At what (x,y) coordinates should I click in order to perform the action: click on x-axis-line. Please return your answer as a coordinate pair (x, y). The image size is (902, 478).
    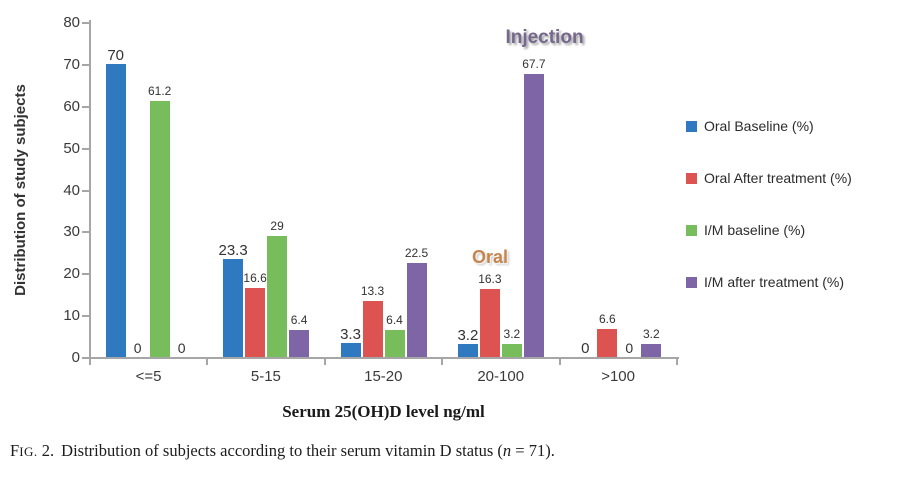
    Looking at the image, I should click on (384, 358).